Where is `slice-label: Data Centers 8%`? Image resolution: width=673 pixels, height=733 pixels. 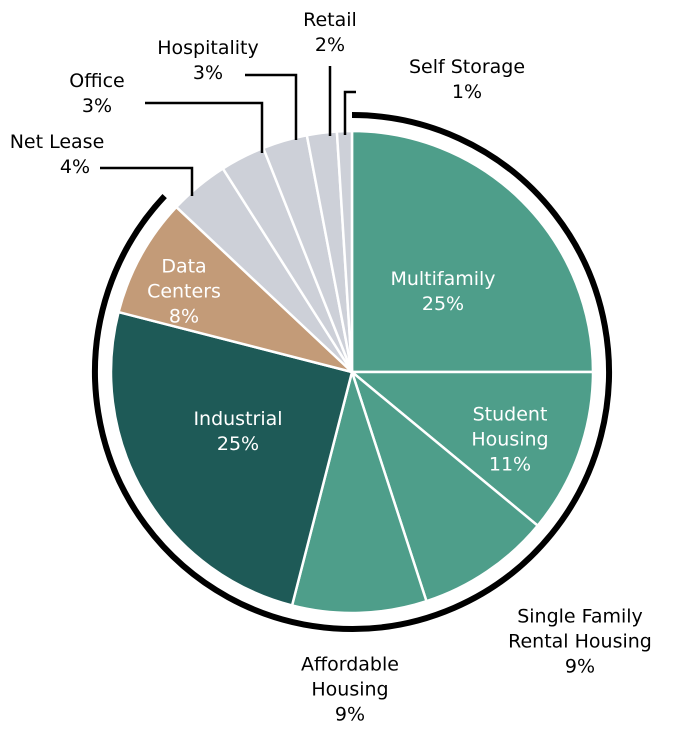 slice-label: Data Centers 8% is located at coordinates (184, 292).